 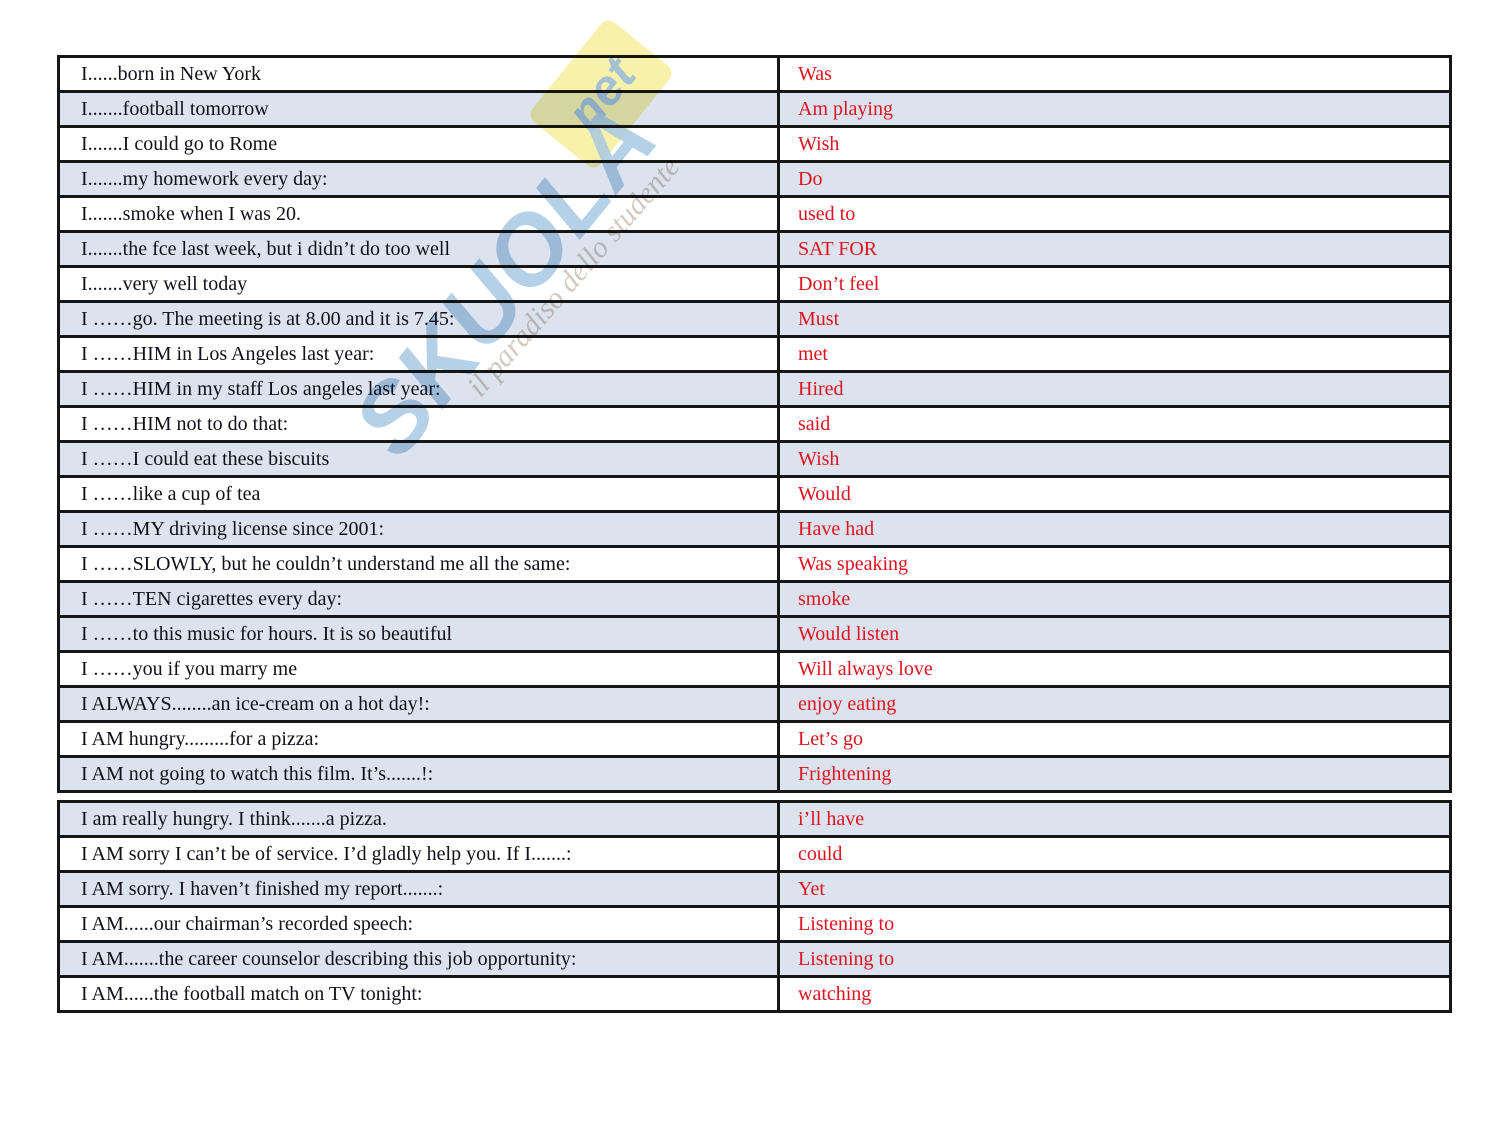 I want to click on table-row: I ……I could eat these biscuits Wish, so click(x=754, y=459).